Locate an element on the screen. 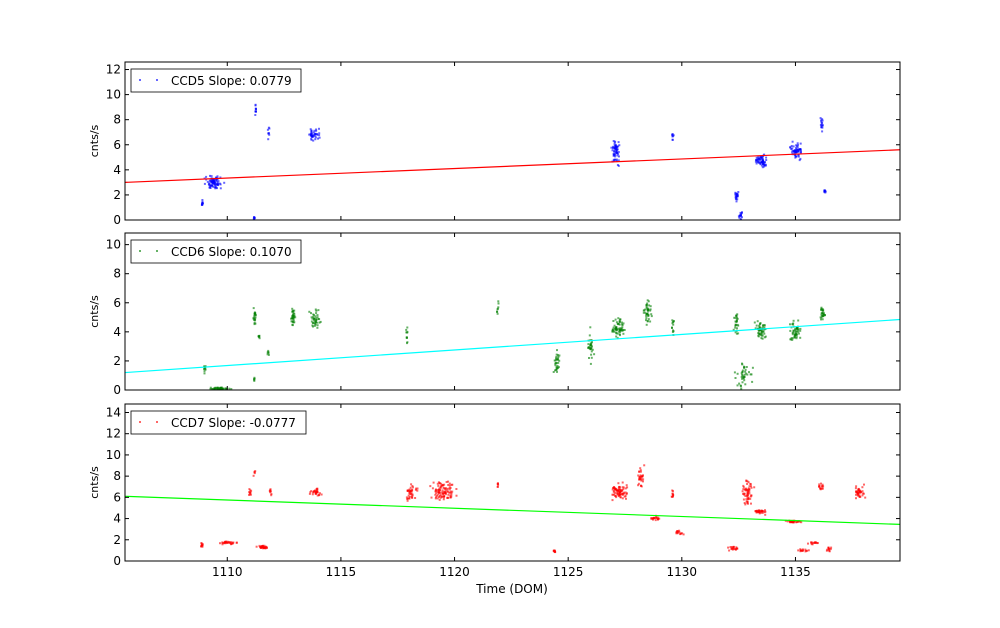  fit-line is located at coordinates (512, 510).